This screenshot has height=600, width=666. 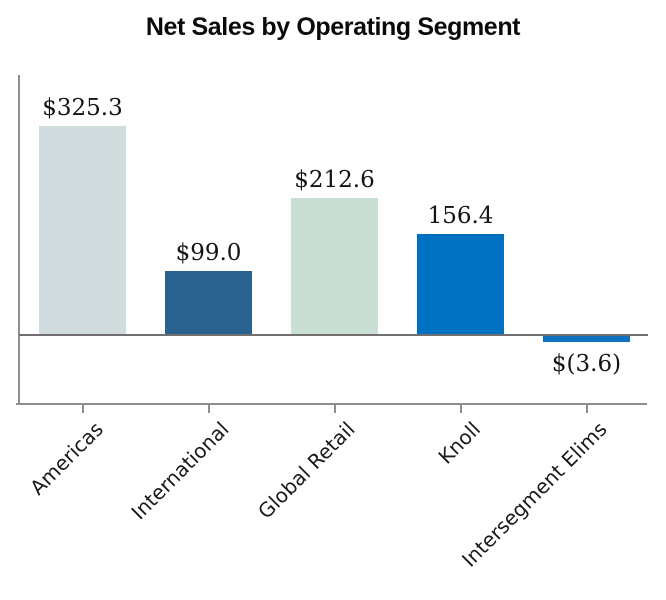 I want to click on value-label-americas: $325.3, so click(x=82, y=108).